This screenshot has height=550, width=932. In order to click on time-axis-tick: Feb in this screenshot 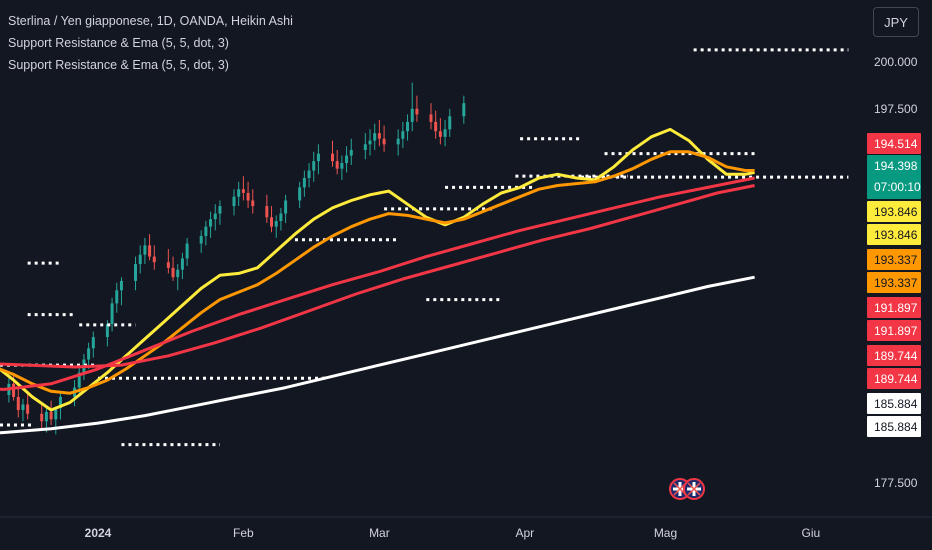, I will do `click(243, 533)`.